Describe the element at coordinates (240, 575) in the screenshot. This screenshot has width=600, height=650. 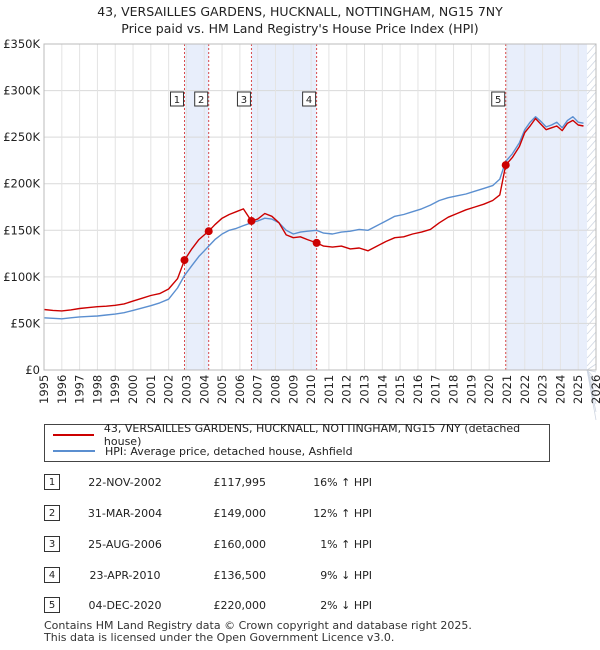
I see `transaction-price: £136,500` at that location.